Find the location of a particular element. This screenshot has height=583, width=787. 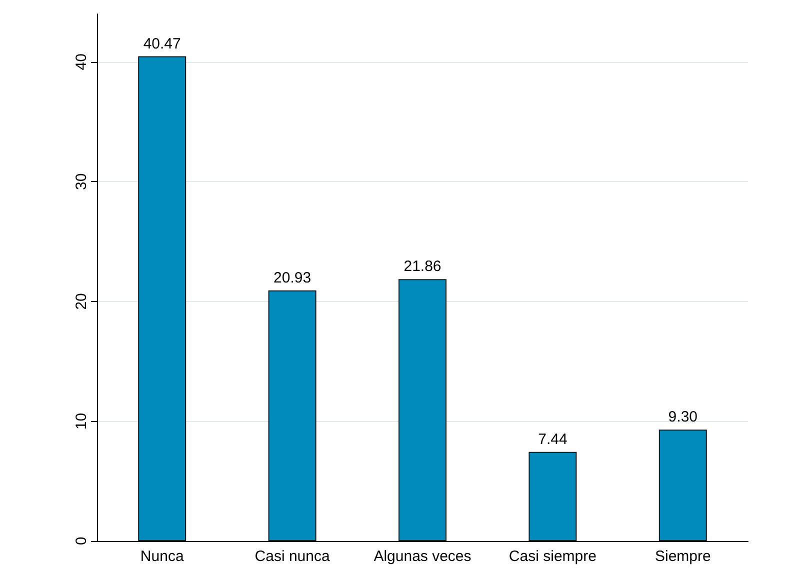

data-label: 9.30 is located at coordinates (683, 417).